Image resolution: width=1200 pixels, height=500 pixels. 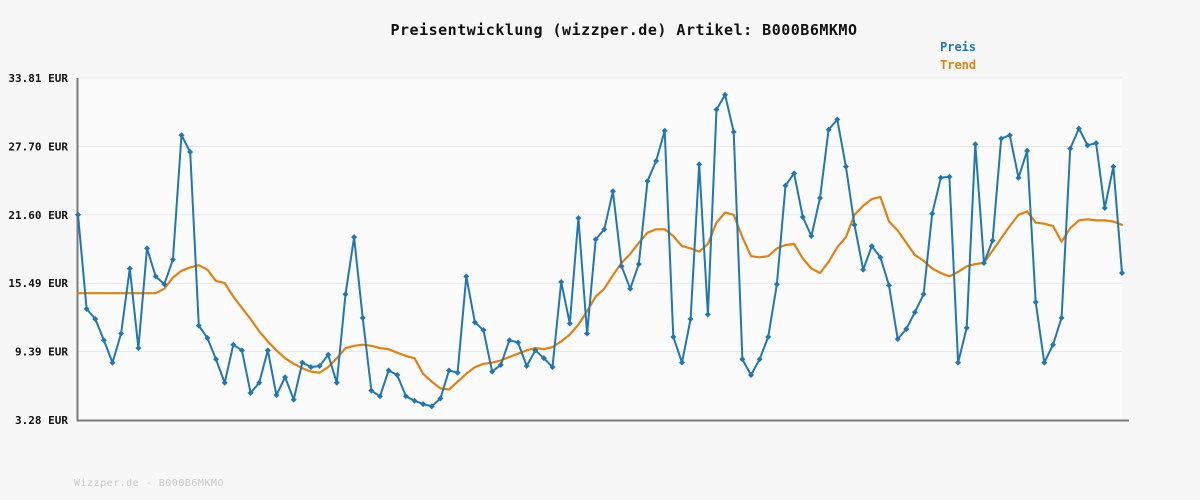 What do you see at coordinates (958, 47) in the screenshot?
I see `legend-label-preis: Preis` at bounding box center [958, 47].